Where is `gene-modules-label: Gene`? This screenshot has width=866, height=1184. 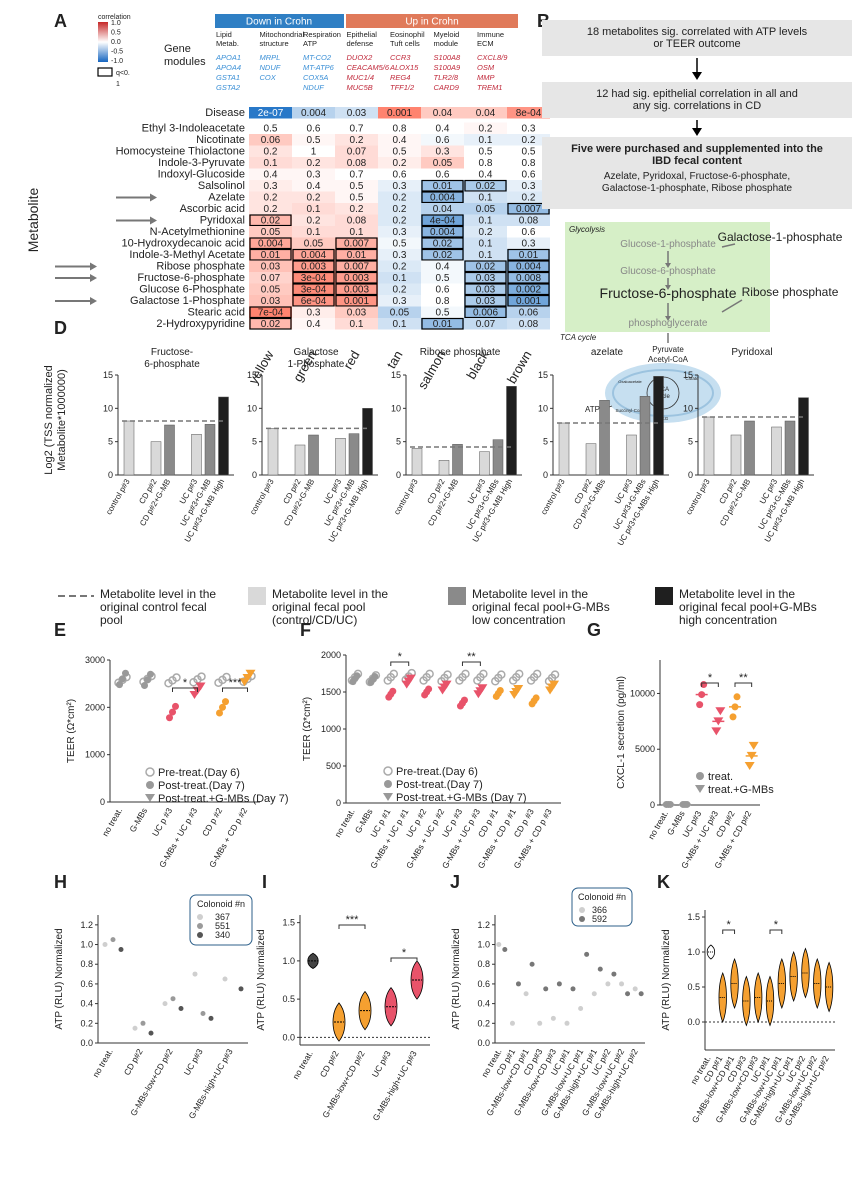
gene-modules-label: Gene is located at coordinates (177, 49).